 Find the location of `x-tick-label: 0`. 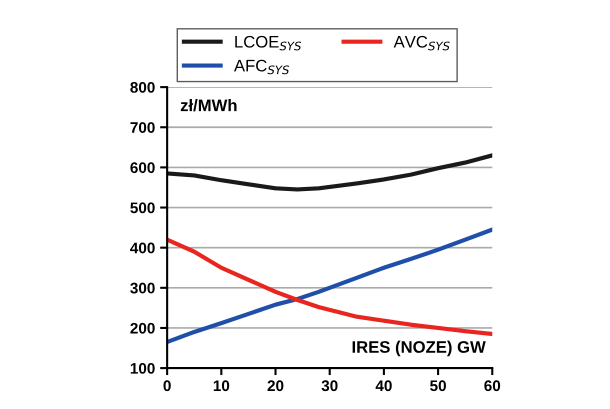

x-tick-label: 0 is located at coordinates (167, 386).